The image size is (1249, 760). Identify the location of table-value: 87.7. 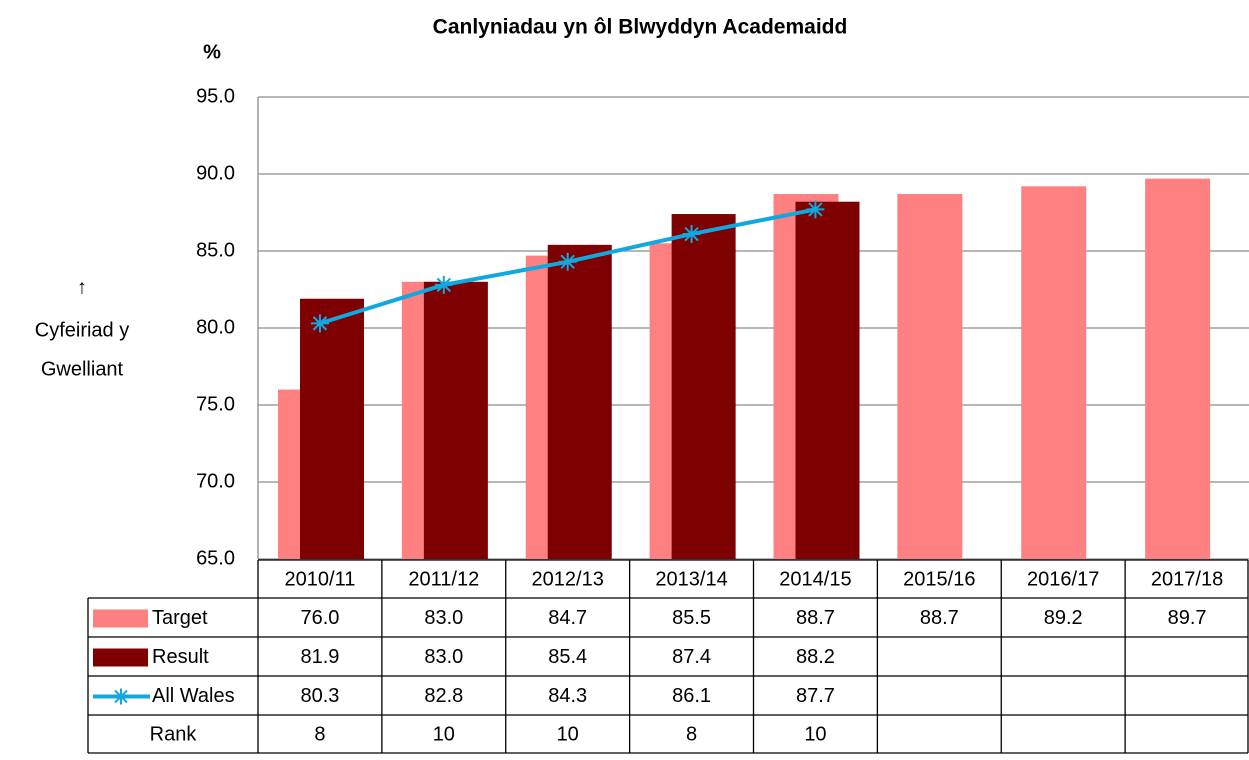
(815, 696).